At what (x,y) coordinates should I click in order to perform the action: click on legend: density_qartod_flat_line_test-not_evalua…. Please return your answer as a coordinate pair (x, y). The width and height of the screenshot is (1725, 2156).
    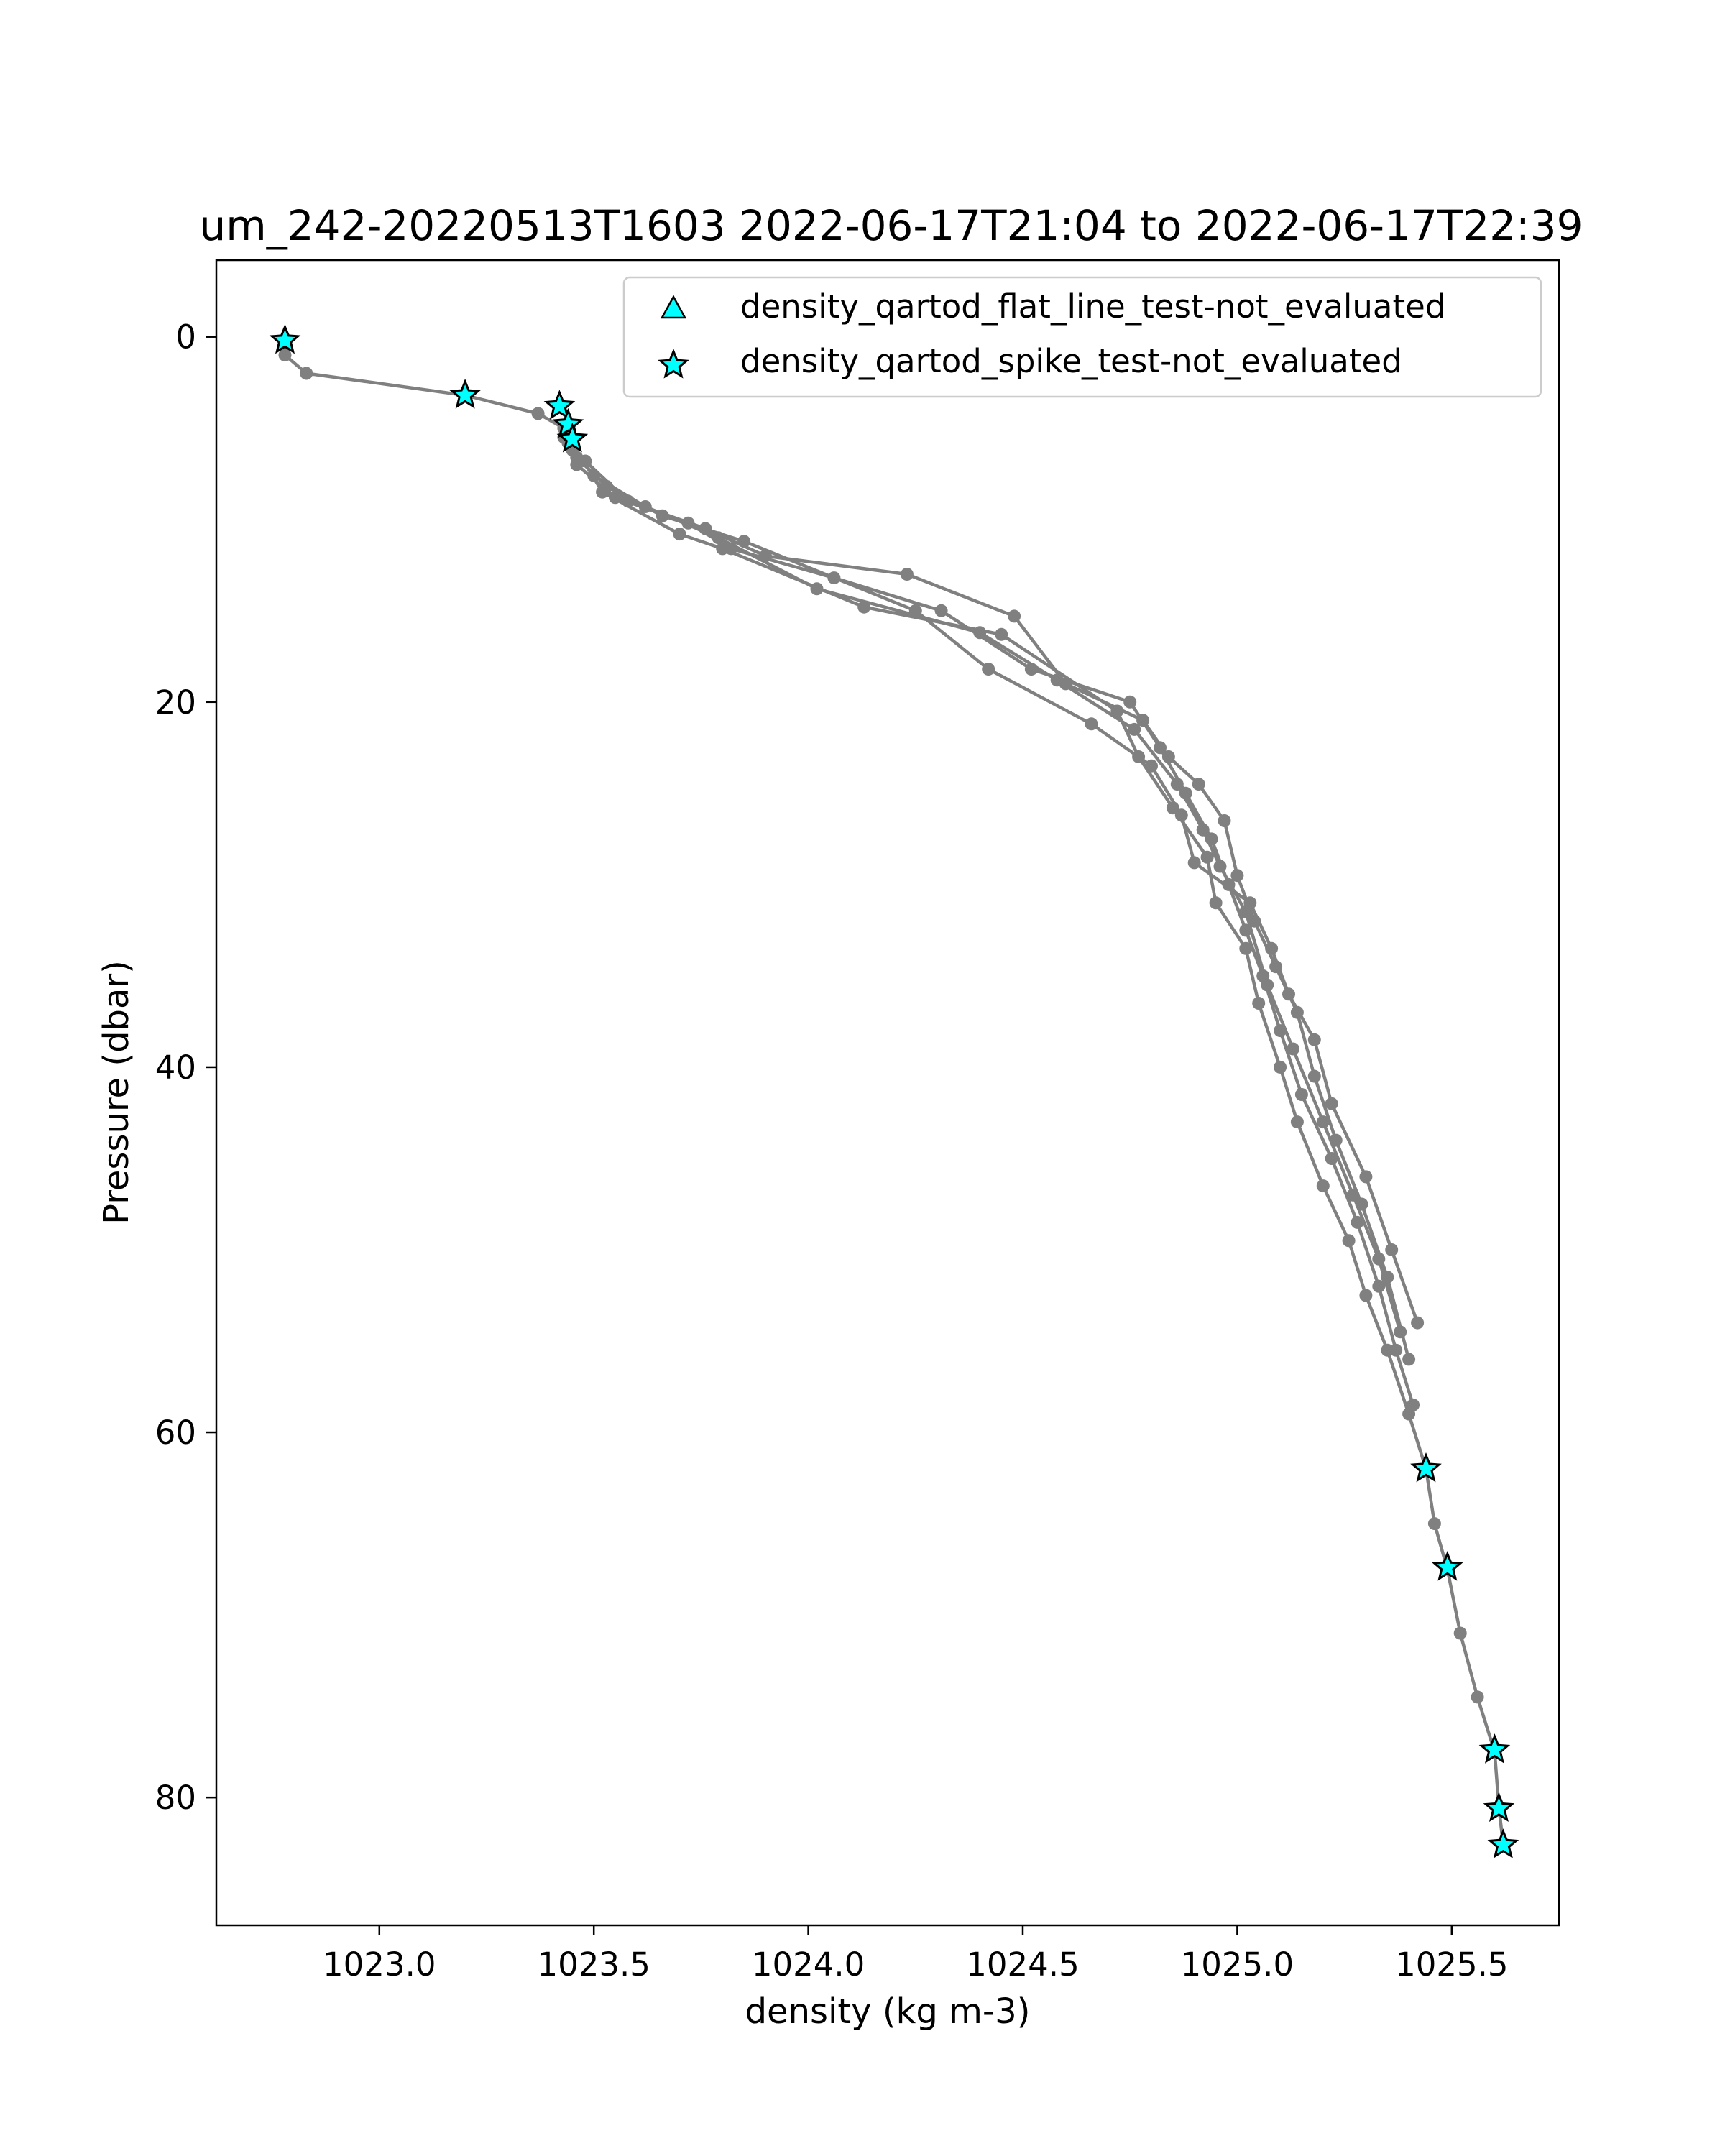
    Looking at the image, I should click on (1082, 337).